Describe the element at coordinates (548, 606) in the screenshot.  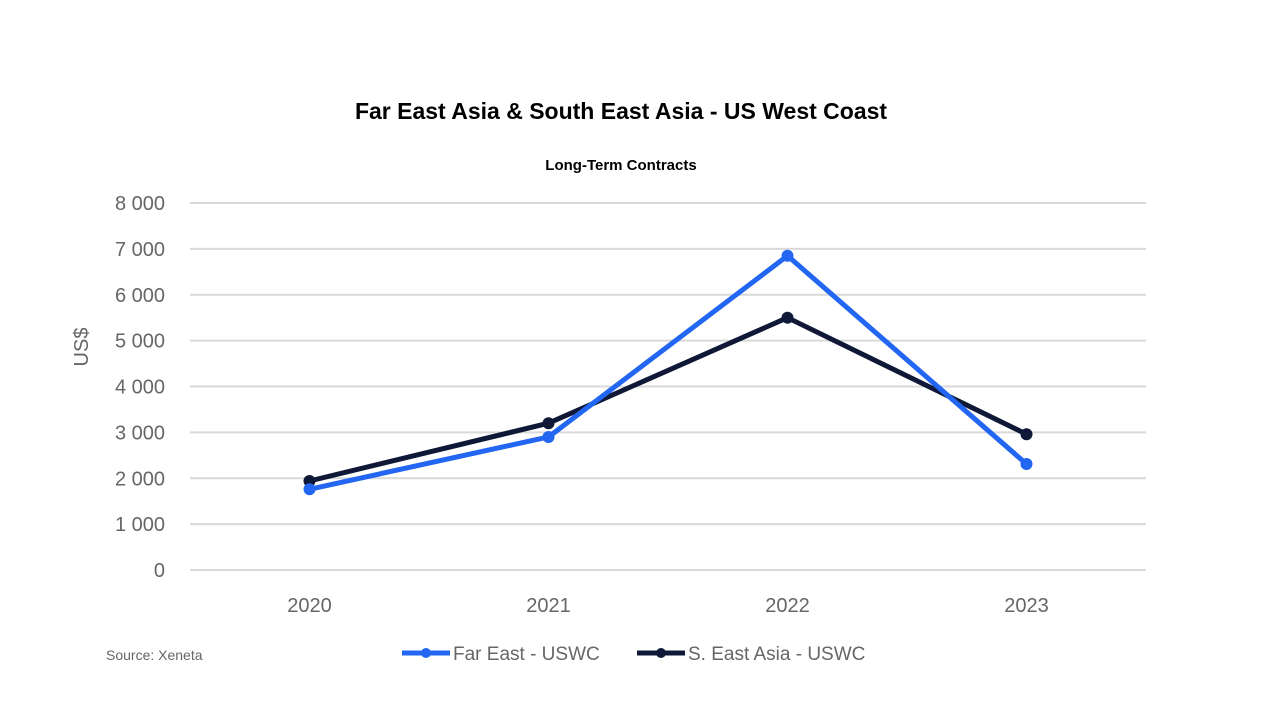
I see `x-tick-label: 2021` at that location.